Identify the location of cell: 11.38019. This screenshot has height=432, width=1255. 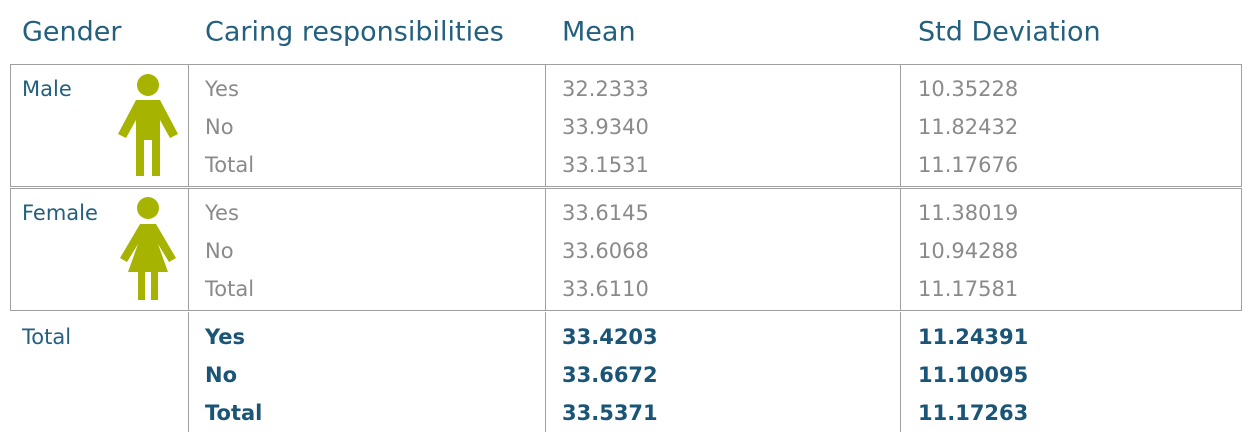
(968, 213).